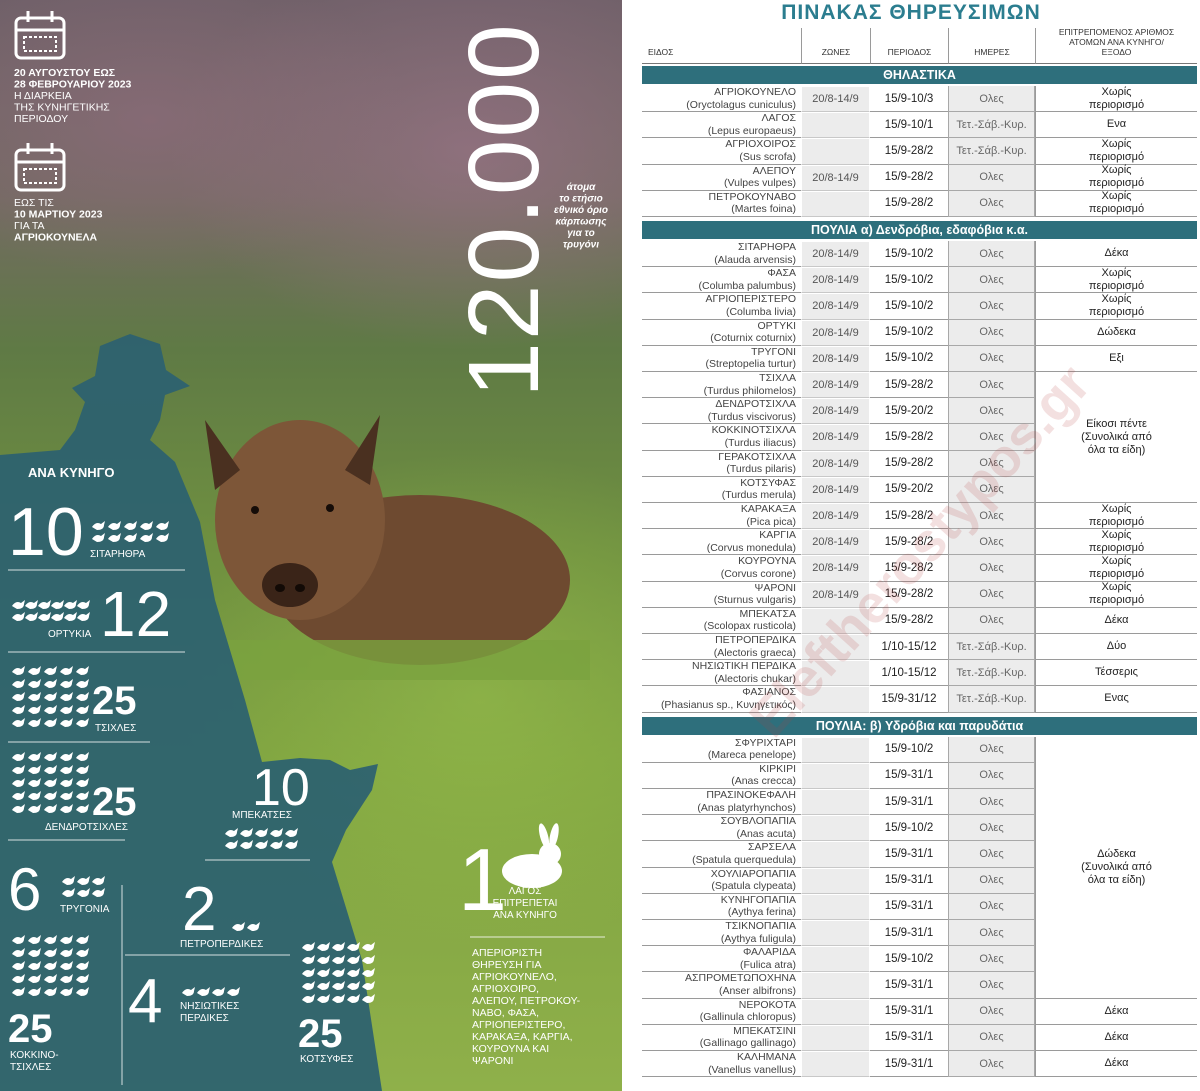 The image size is (1200, 1091). Describe the element at coordinates (753, 430) in the screenshot. I see `species-name: ΚΟΚΚΙΝΟΤΣΙΧΛΑ` at that location.